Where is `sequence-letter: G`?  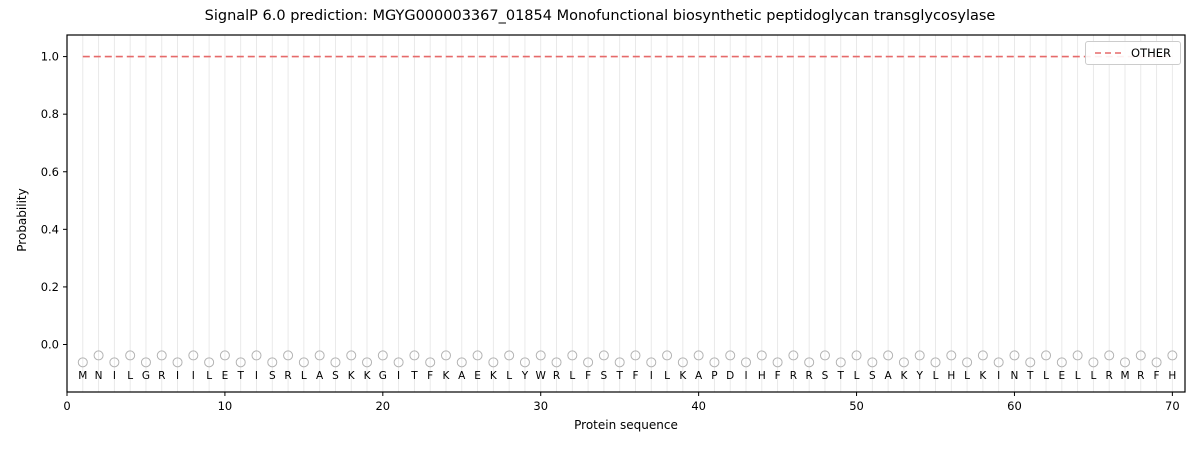
sequence-letter: G is located at coordinates (146, 376).